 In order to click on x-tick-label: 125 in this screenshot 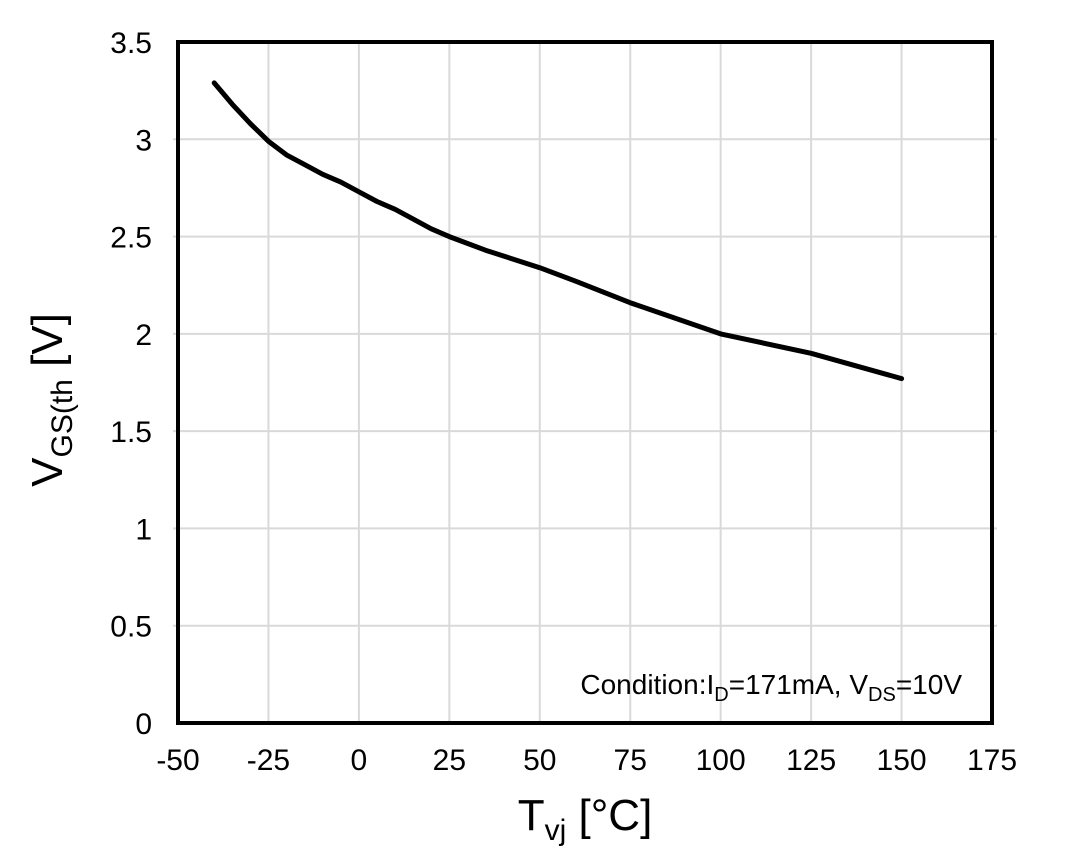, I will do `click(811, 760)`.